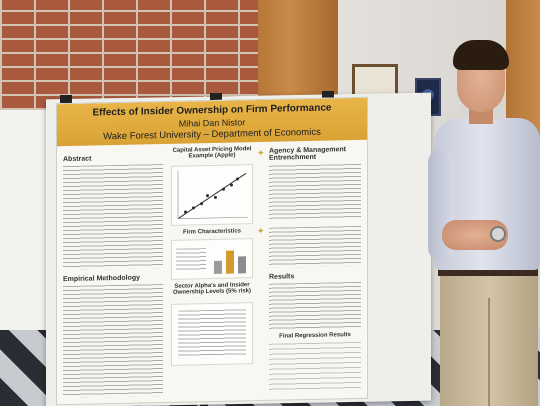  I want to click on firm-caption: Firm Characteristics, so click(212, 232).